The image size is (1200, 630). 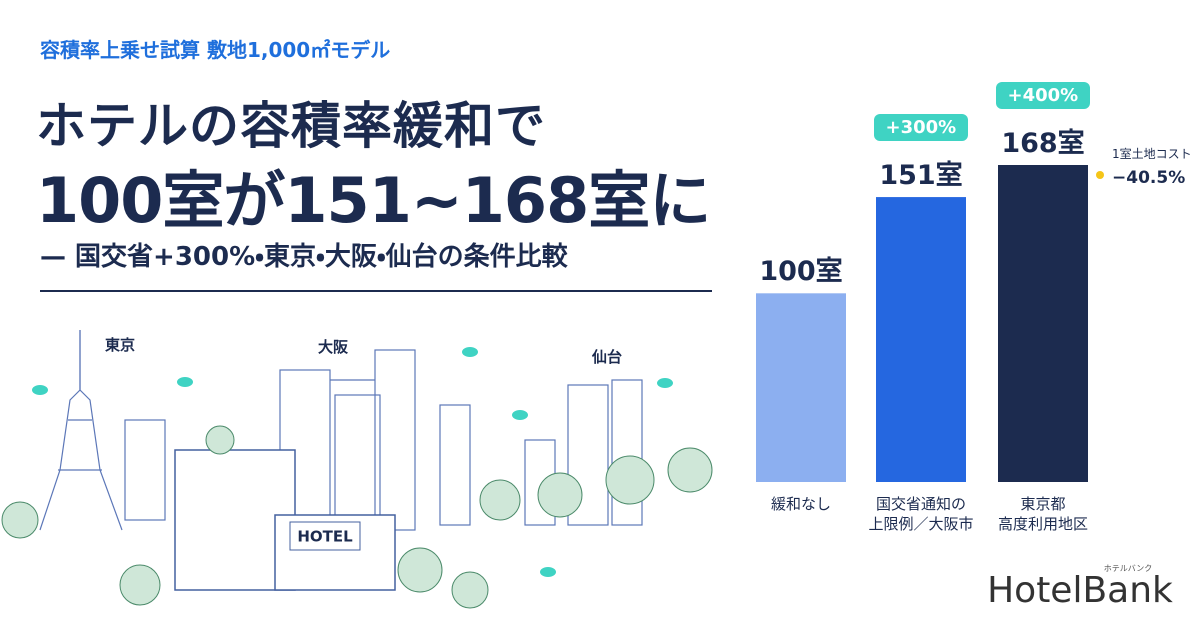 What do you see at coordinates (291, 126) in the screenshot?
I see `title: ホテルの容積率緩和で` at bounding box center [291, 126].